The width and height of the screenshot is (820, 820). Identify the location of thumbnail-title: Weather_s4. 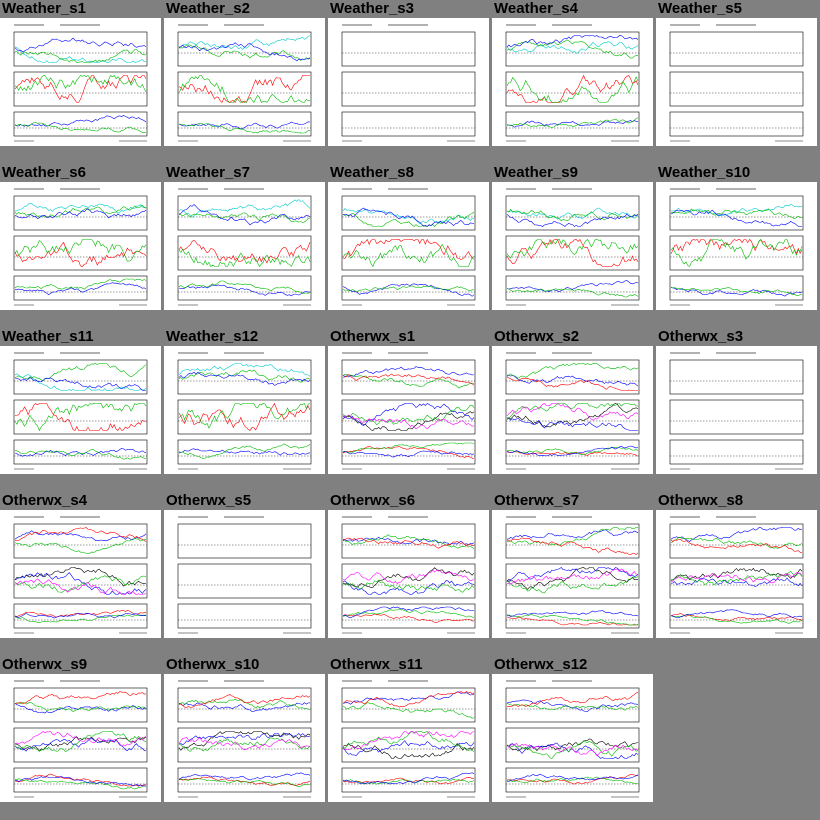
(536, 8).